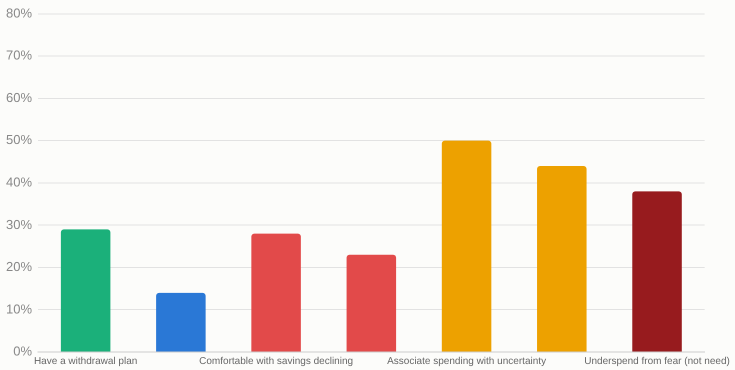 The width and height of the screenshot is (735, 370). What do you see at coordinates (19, 97) in the screenshot?
I see `y-tick-label: 60%` at bounding box center [19, 97].